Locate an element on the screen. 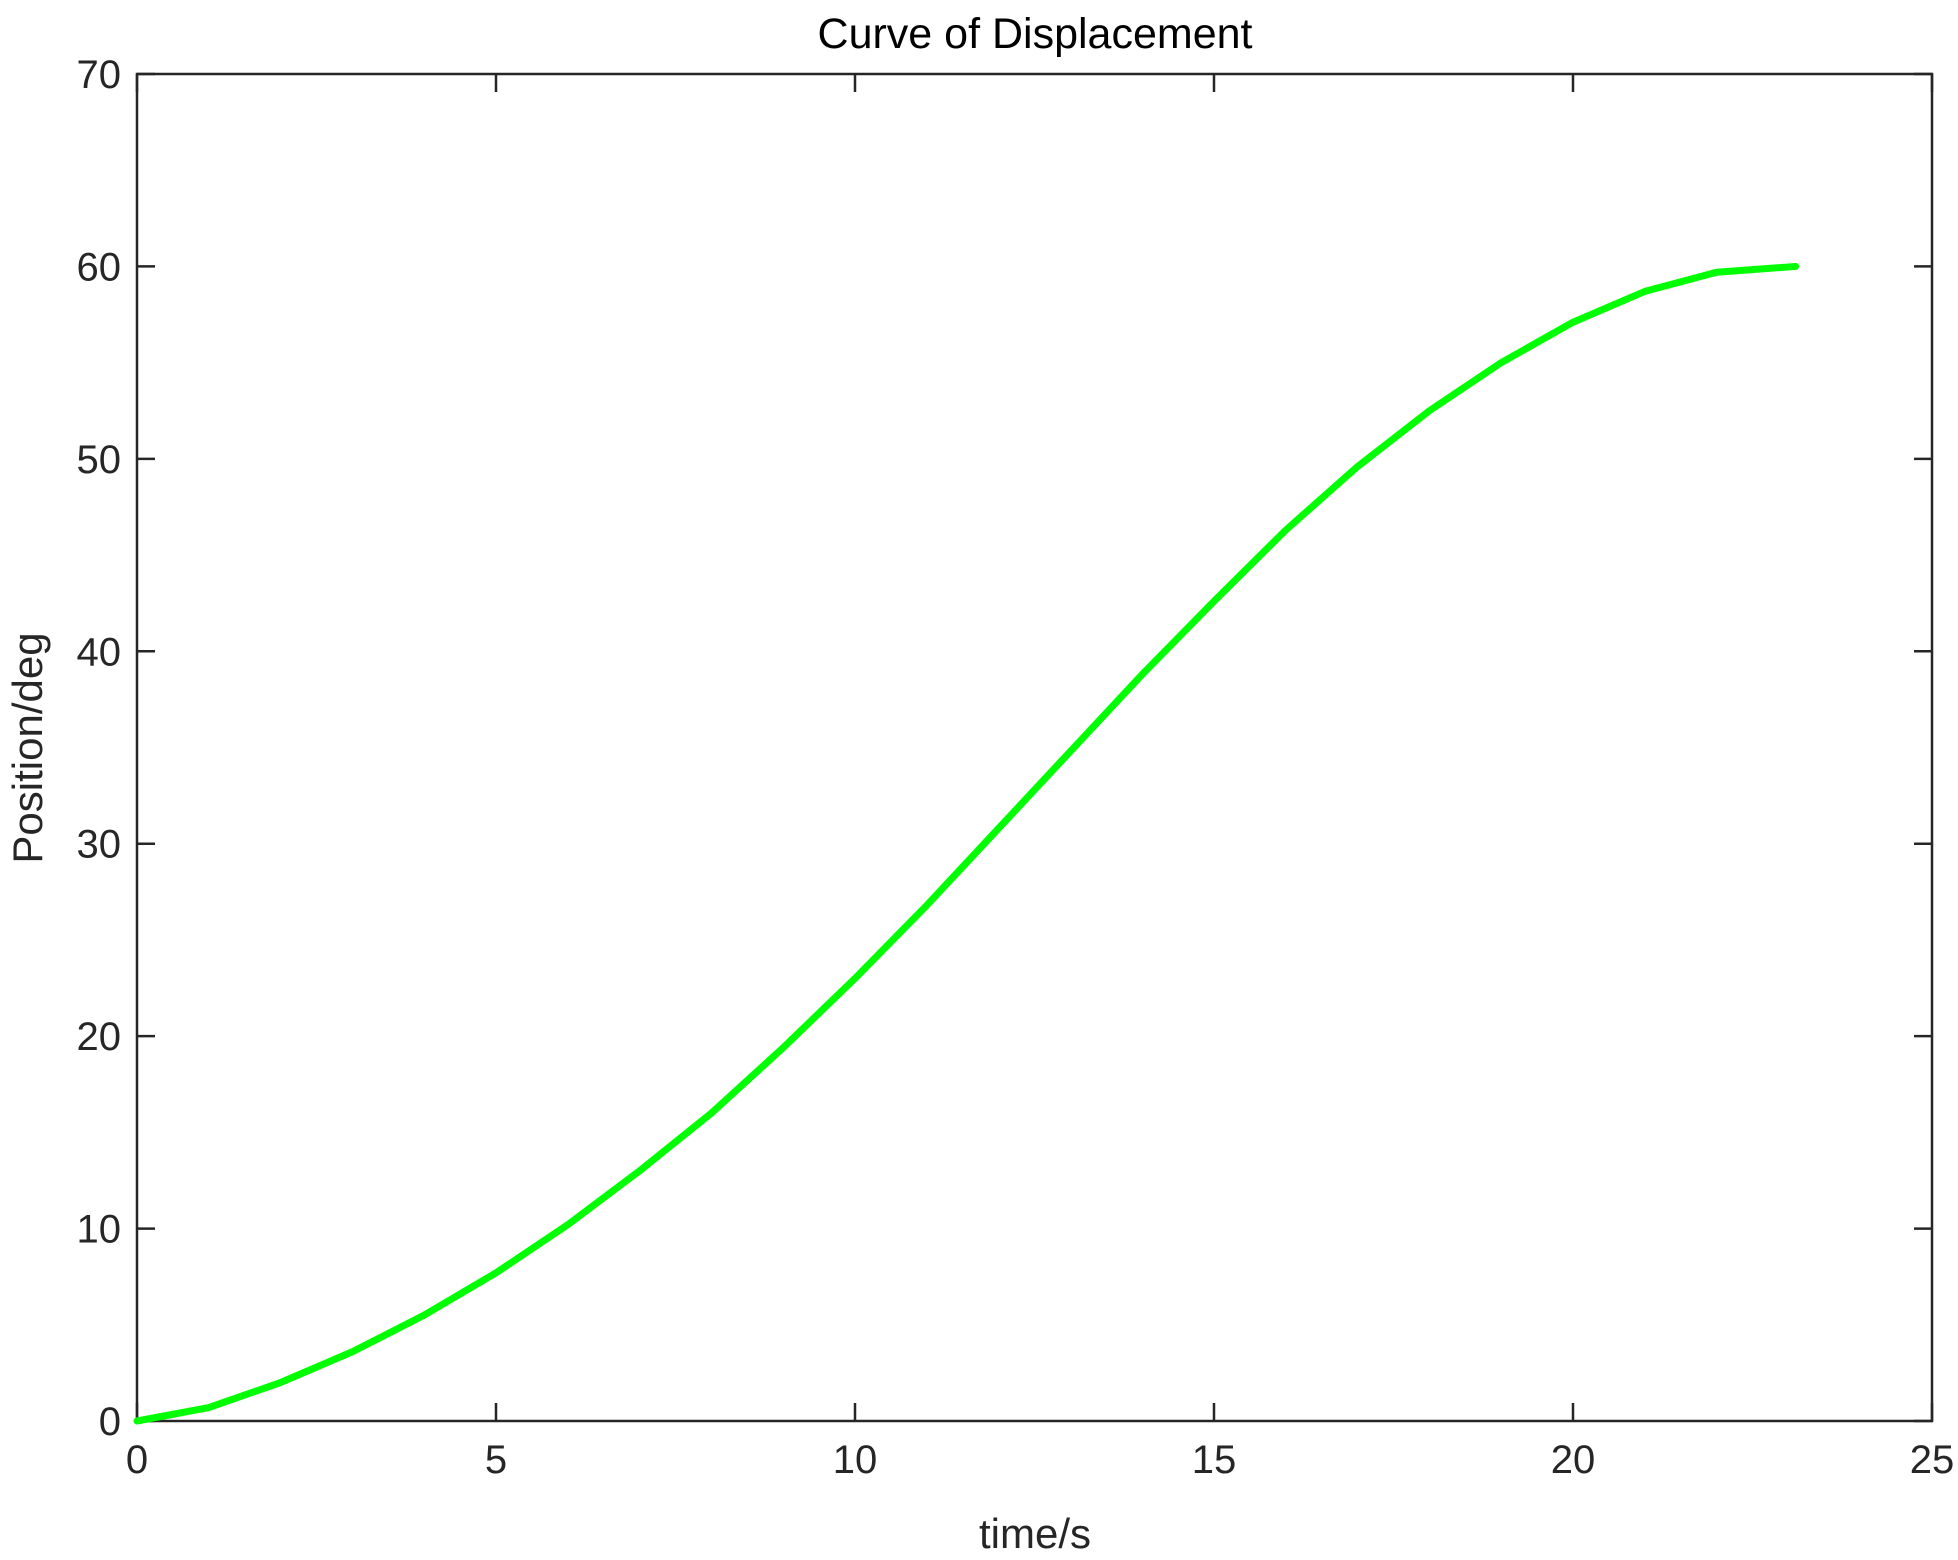  y-tick-label: 50 is located at coordinates (99, 460).